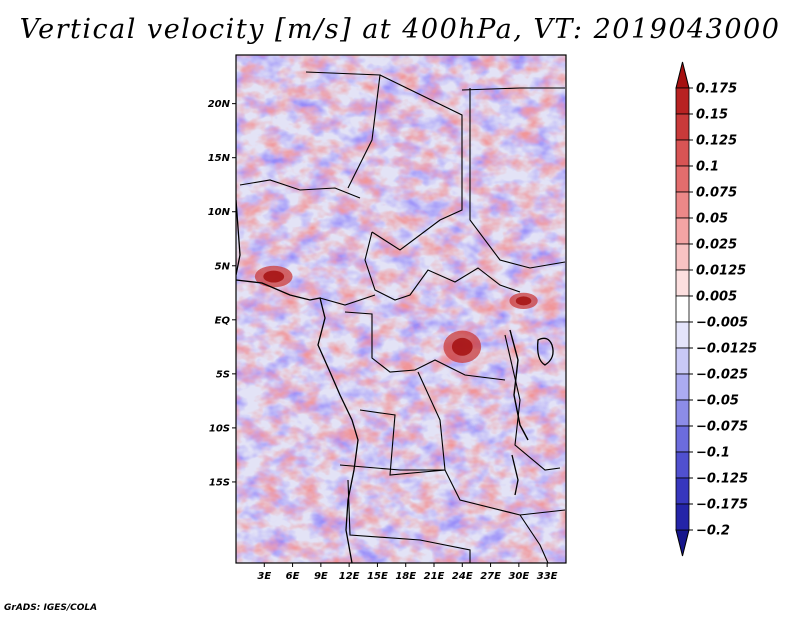 This screenshot has width=800, height=618. Describe the element at coordinates (51, 608) in the screenshot. I see `grads-credit: GrADS: IGES/COLA` at that location.